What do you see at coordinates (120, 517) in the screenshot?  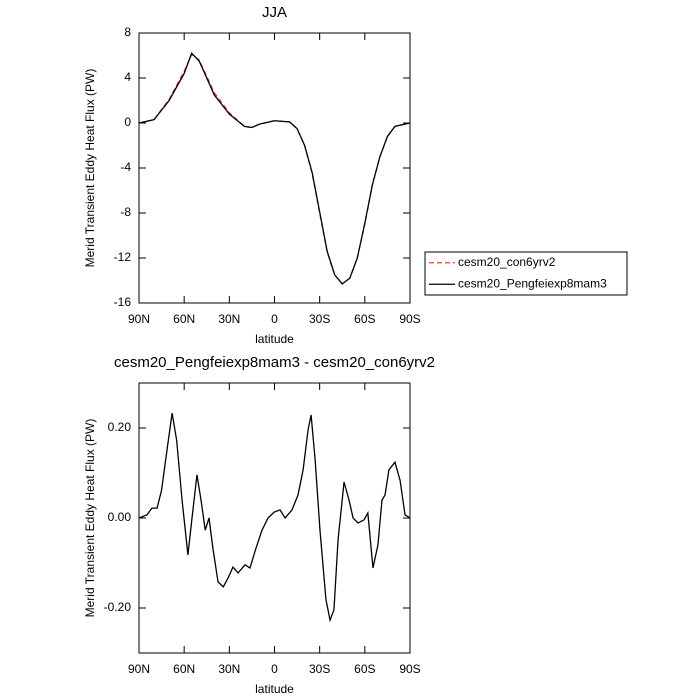 I see `y-tick-label: 0.00` at bounding box center [120, 517].